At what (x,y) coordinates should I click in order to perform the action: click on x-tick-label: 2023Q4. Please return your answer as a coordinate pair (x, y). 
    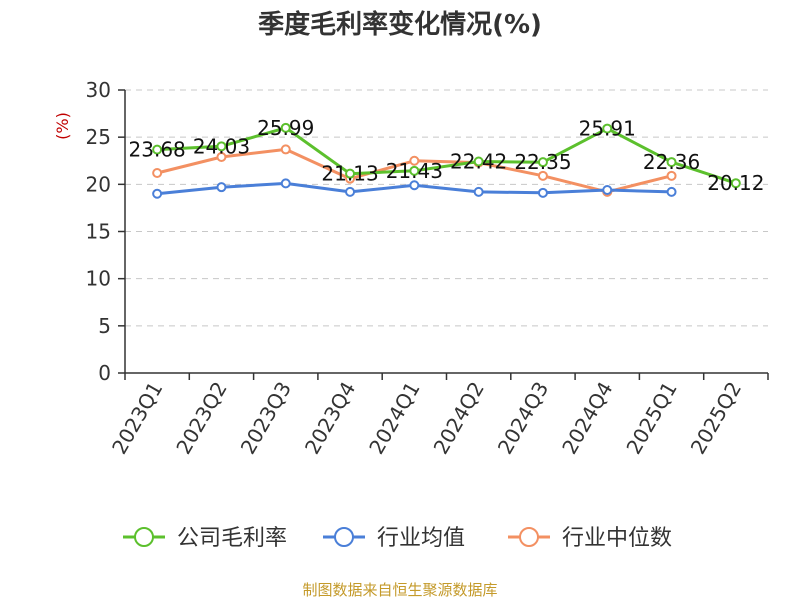
    Looking at the image, I should click on (330, 418).